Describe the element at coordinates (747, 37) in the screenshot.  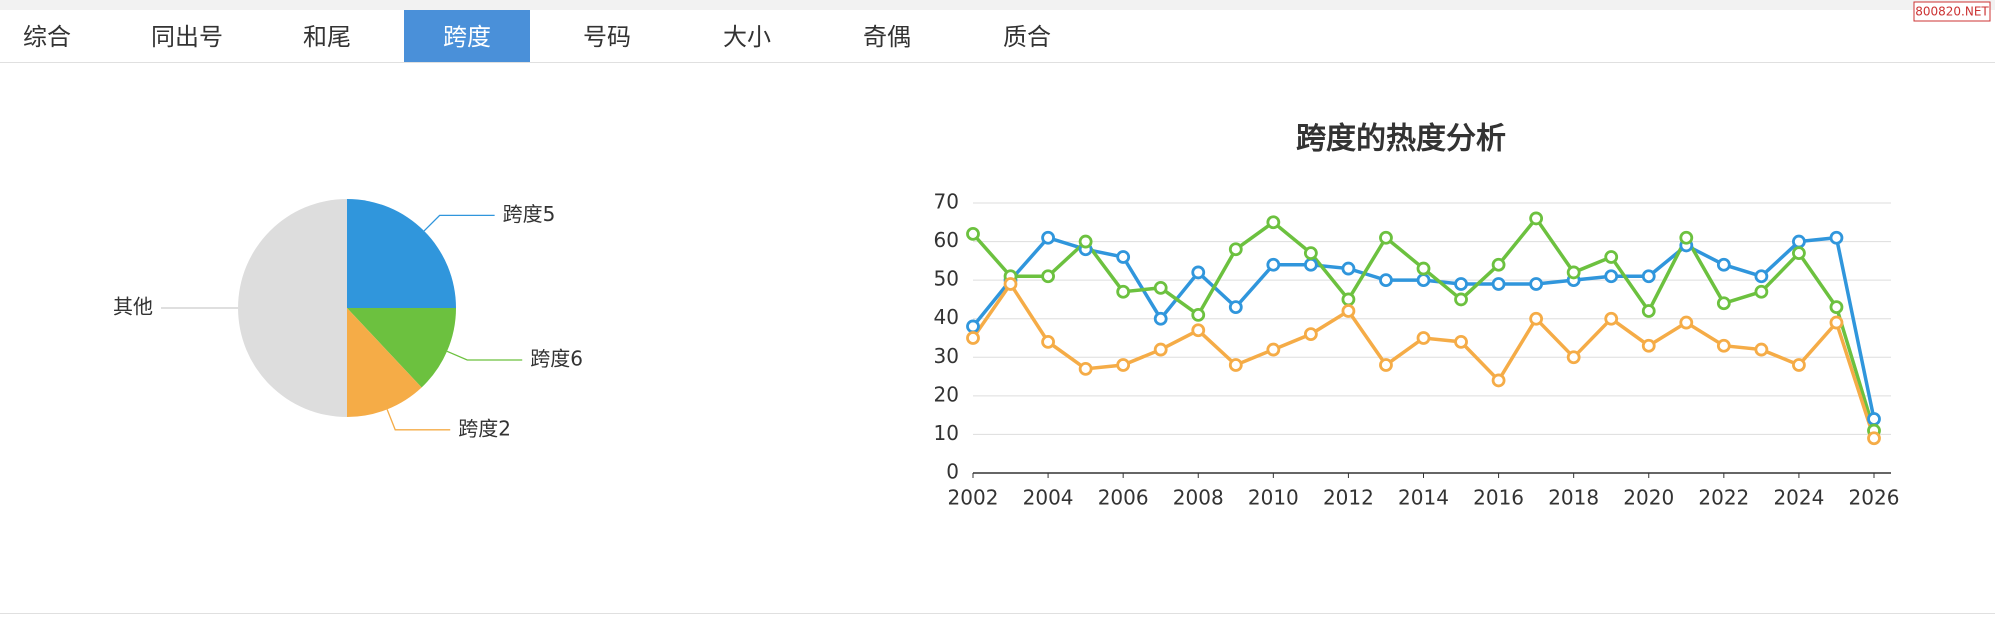
I see `tab: 大小` at that location.